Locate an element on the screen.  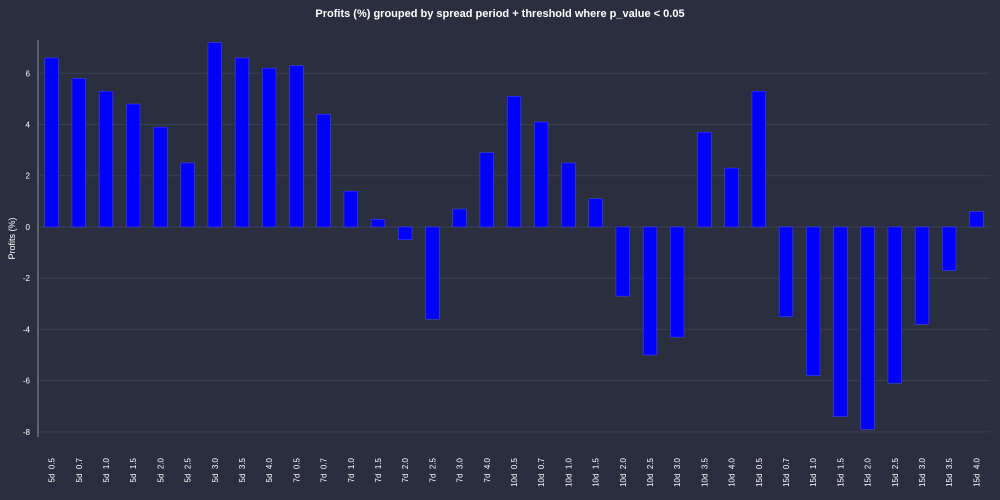
x-tick-label: 7d 2.5 is located at coordinates (432, 469).